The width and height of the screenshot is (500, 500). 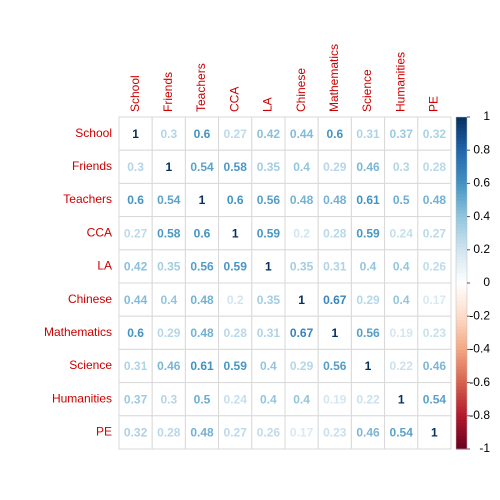 I want to click on column-label: PE, so click(x=434, y=104).